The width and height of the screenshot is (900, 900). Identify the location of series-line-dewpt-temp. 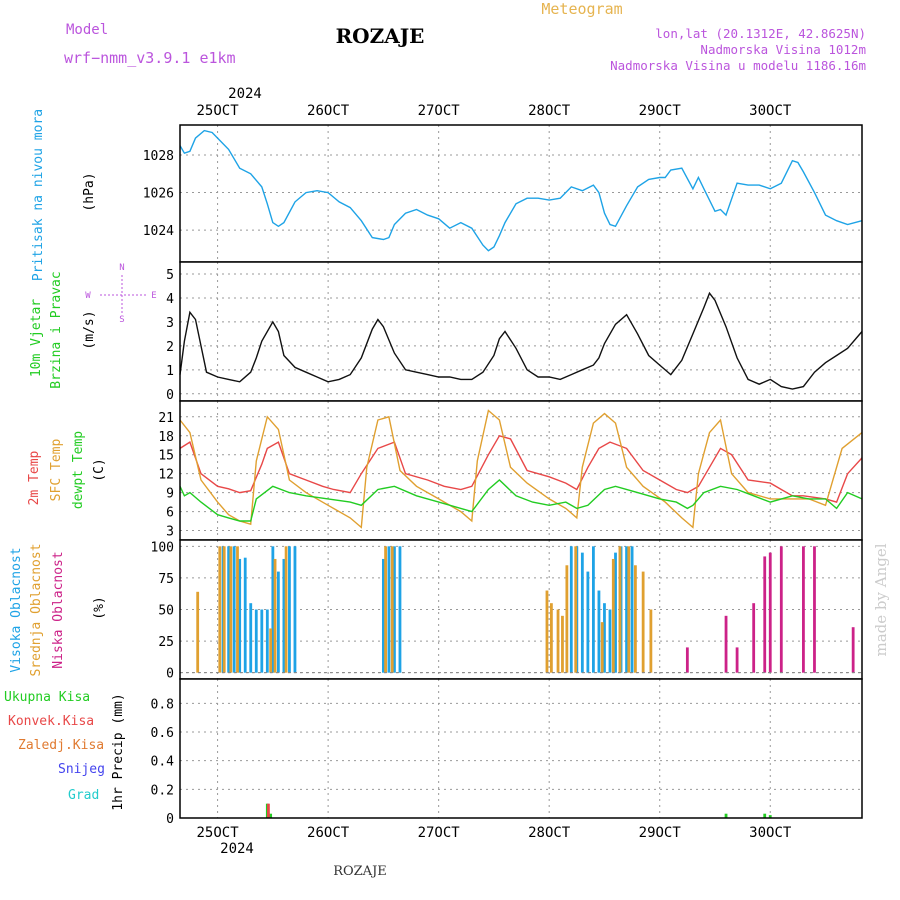
(521, 500).